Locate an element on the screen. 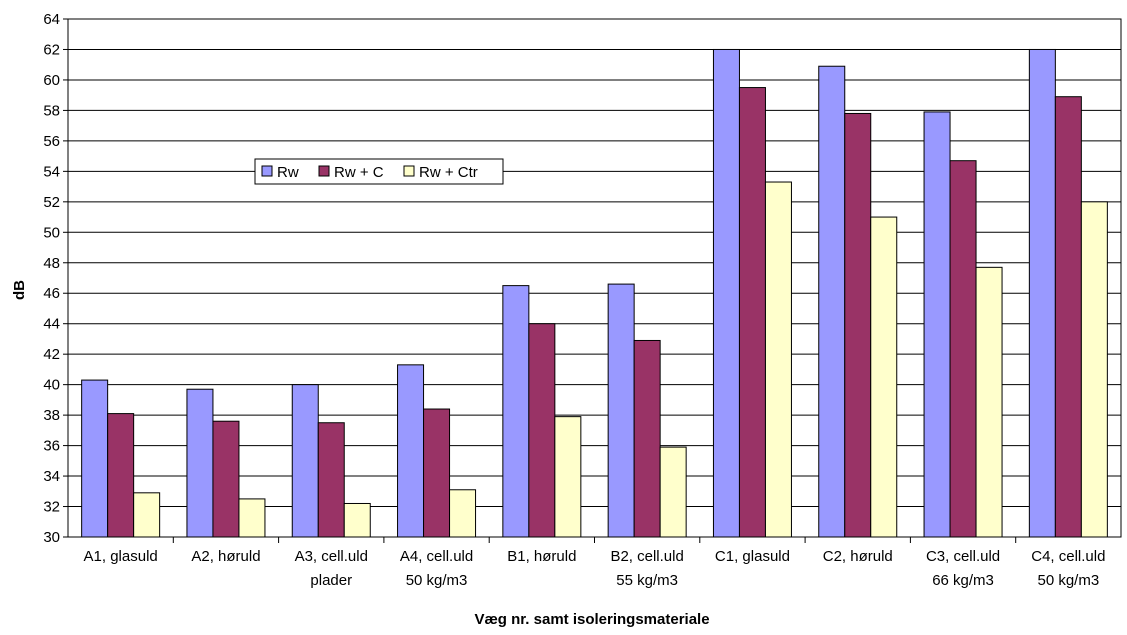 The image size is (1127, 635). y-tick-label: 36 is located at coordinates (51, 446).